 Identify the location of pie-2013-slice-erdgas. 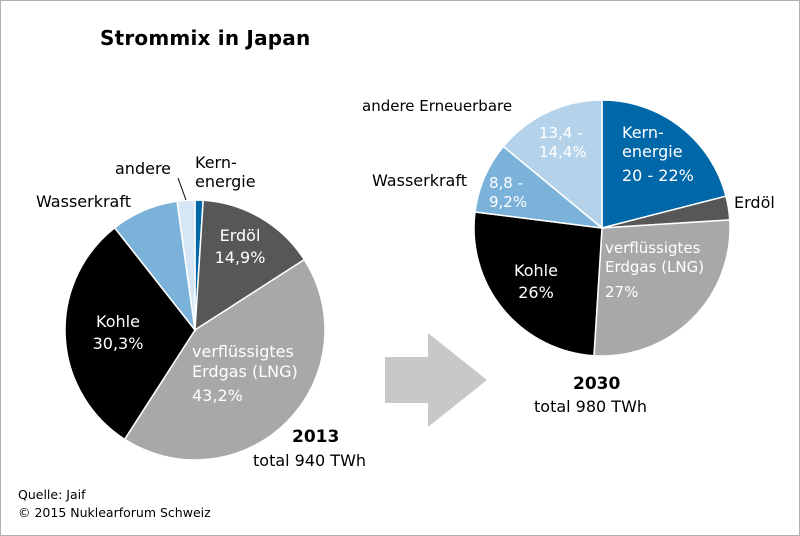
(224, 359).